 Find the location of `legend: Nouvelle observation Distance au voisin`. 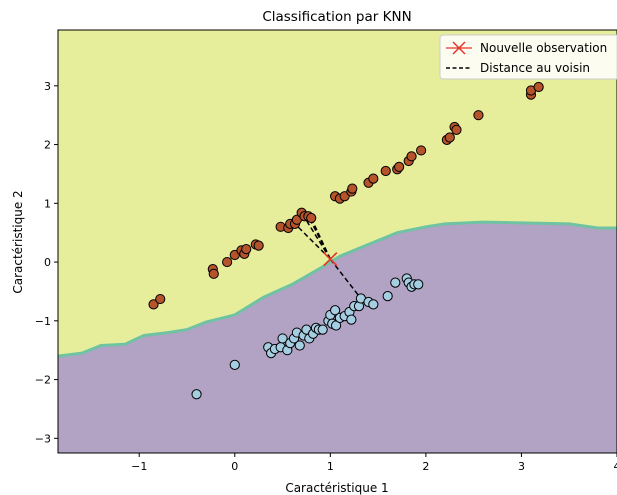

legend: Nouvelle observation Distance au voisin is located at coordinates (528, 57).